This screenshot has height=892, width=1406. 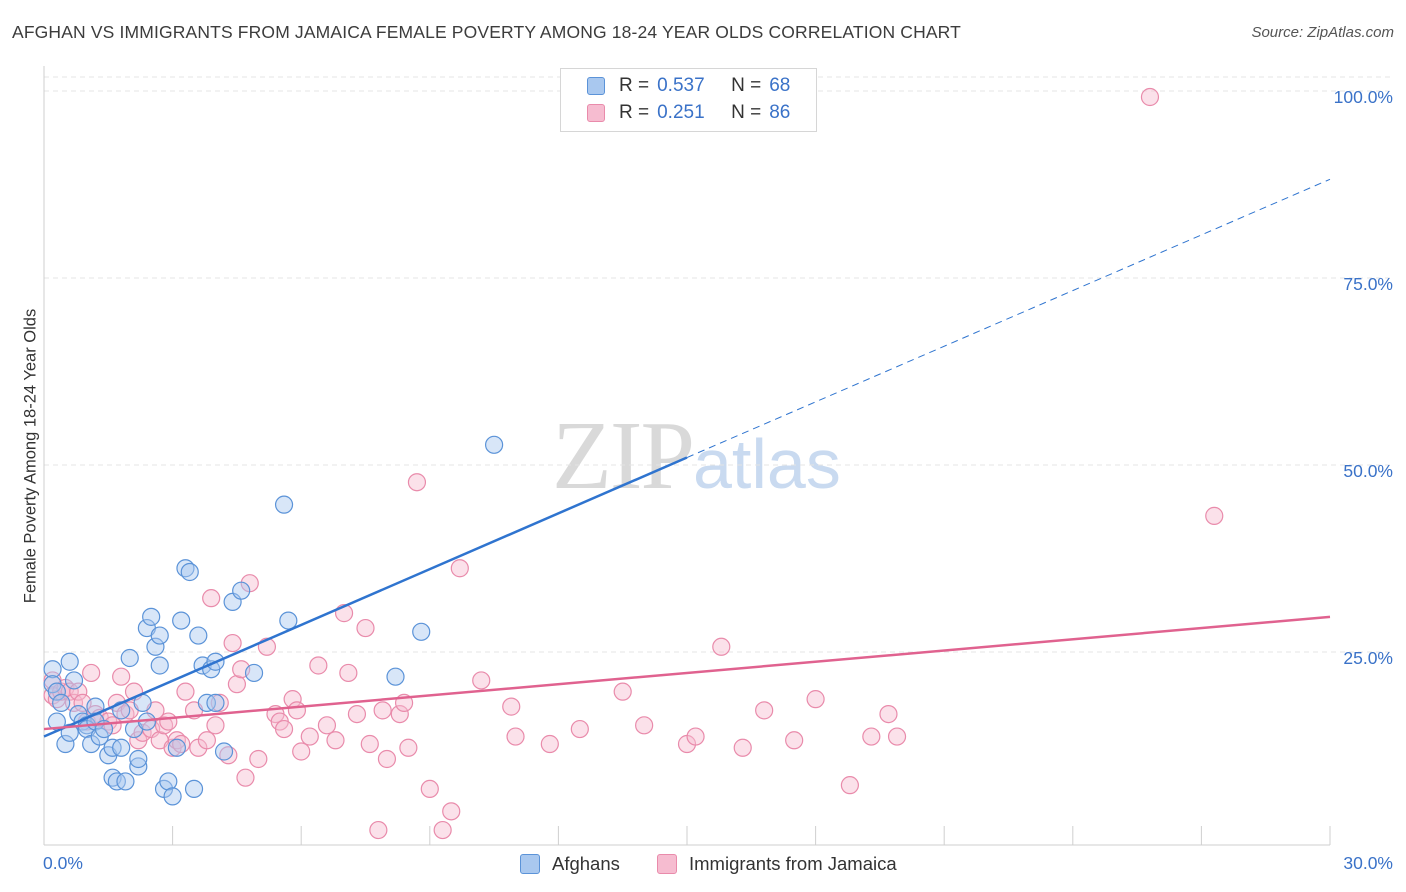 I want to click on bottom-legend-jamaica: Immigrants from Jamaica, so click(x=777, y=864).